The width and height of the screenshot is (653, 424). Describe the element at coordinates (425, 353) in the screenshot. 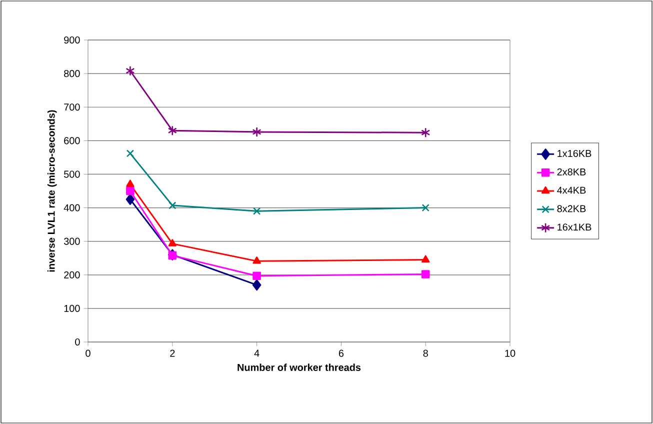

I see `x-tick-label: 8` at that location.